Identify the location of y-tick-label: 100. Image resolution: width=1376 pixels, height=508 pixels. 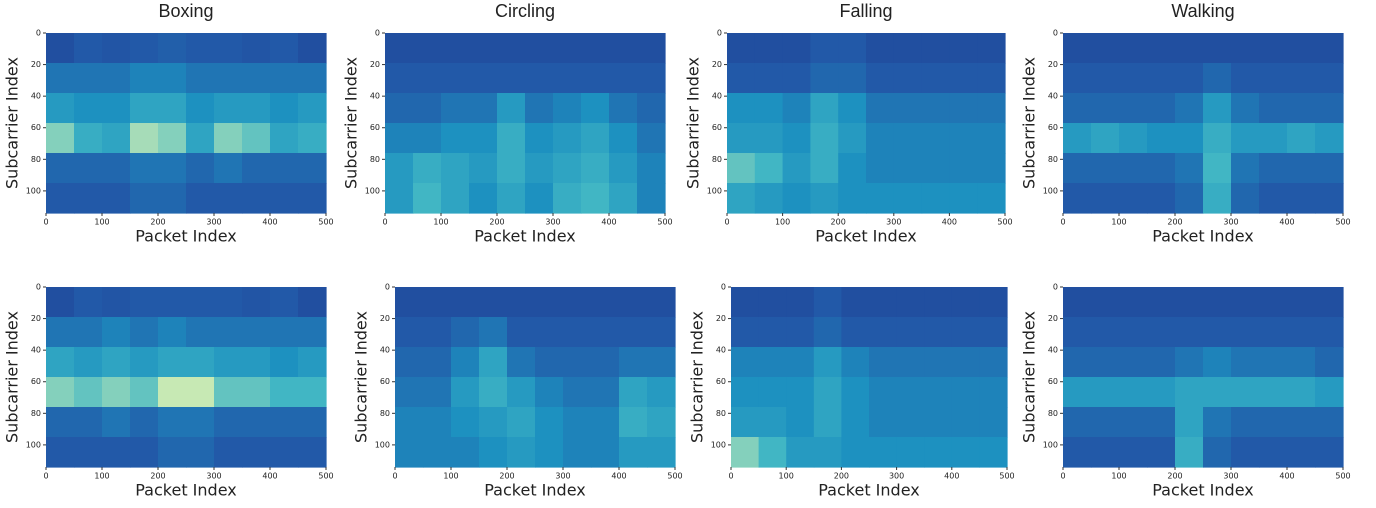
(1050, 444).